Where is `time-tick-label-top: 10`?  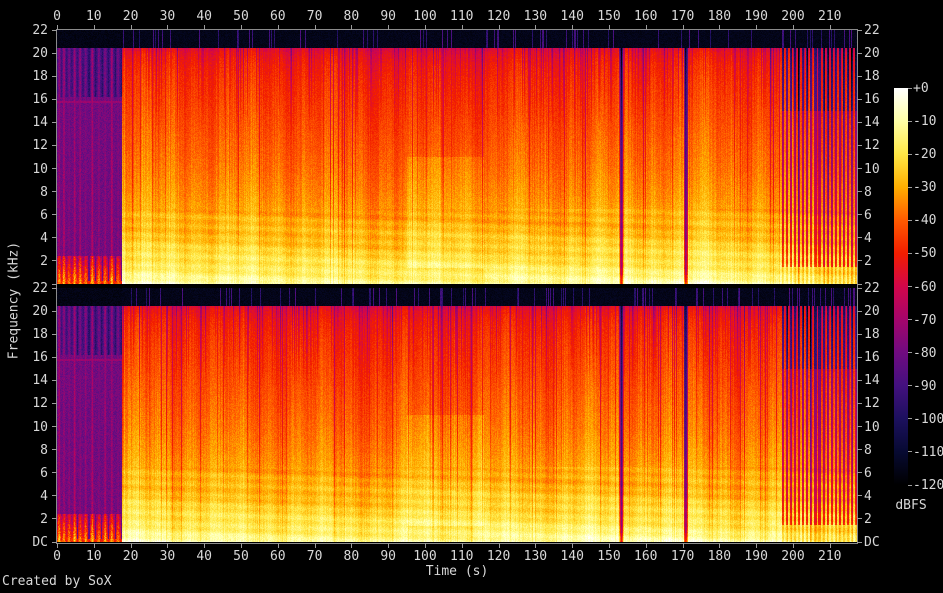 time-tick-label-top: 10 is located at coordinates (93, 16).